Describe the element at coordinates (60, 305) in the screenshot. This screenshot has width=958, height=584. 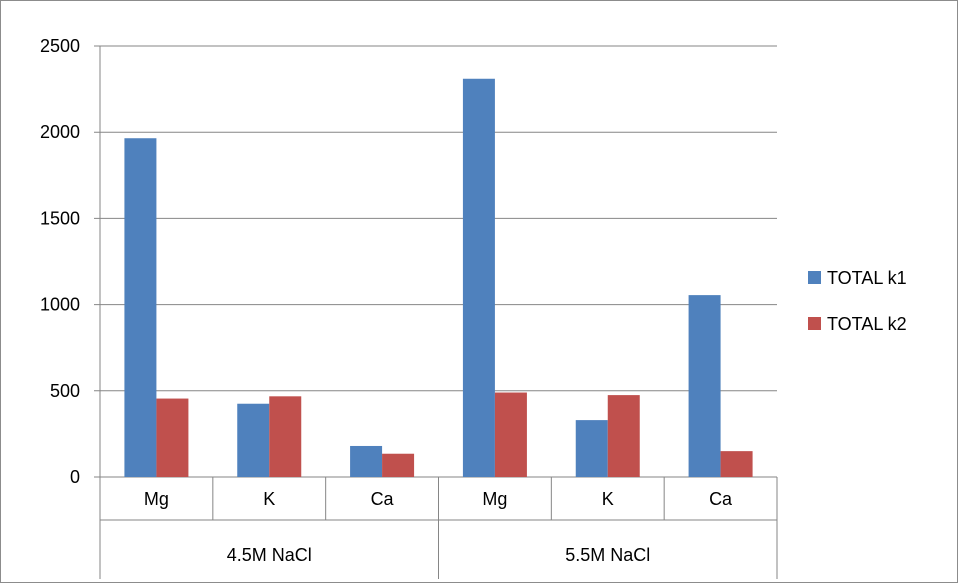
I see `y-tick-label: 1000` at that location.